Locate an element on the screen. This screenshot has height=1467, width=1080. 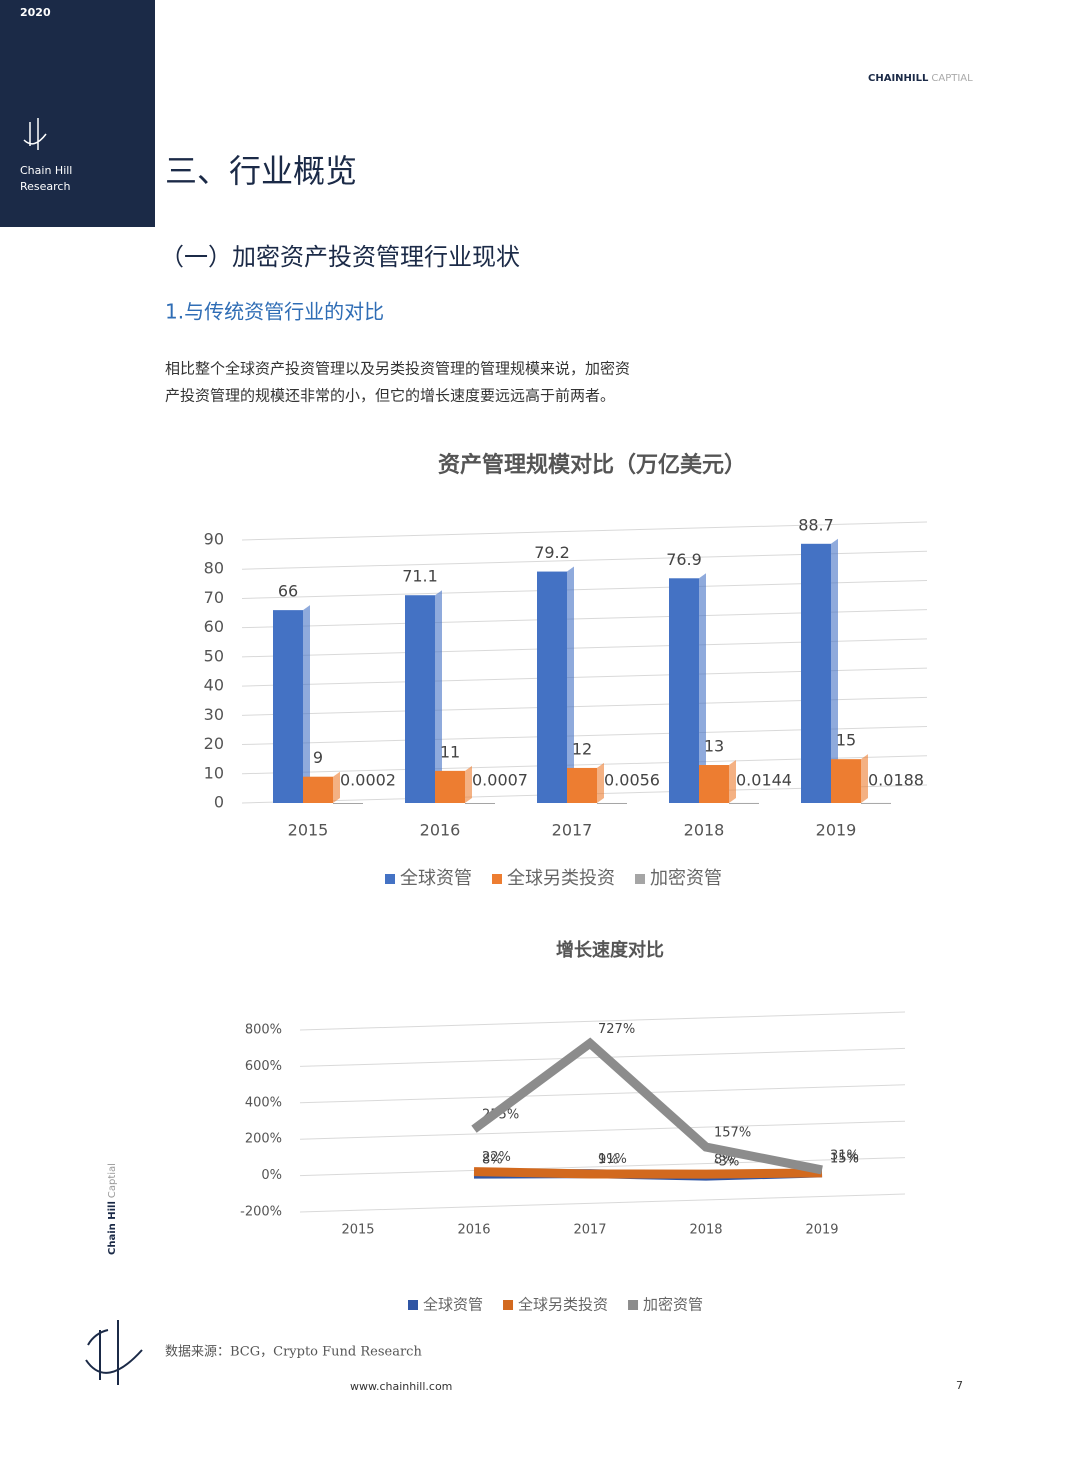
x-tick-label: 2019 is located at coordinates (836, 830).